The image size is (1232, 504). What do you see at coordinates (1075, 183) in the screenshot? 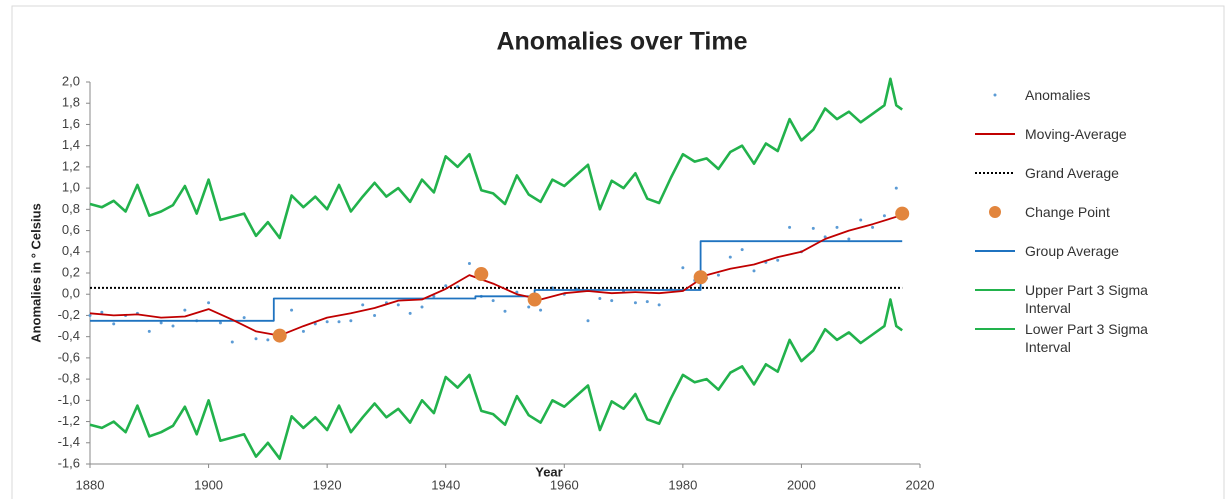
I see `legend-item: Grand Average` at bounding box center [1075, 183].